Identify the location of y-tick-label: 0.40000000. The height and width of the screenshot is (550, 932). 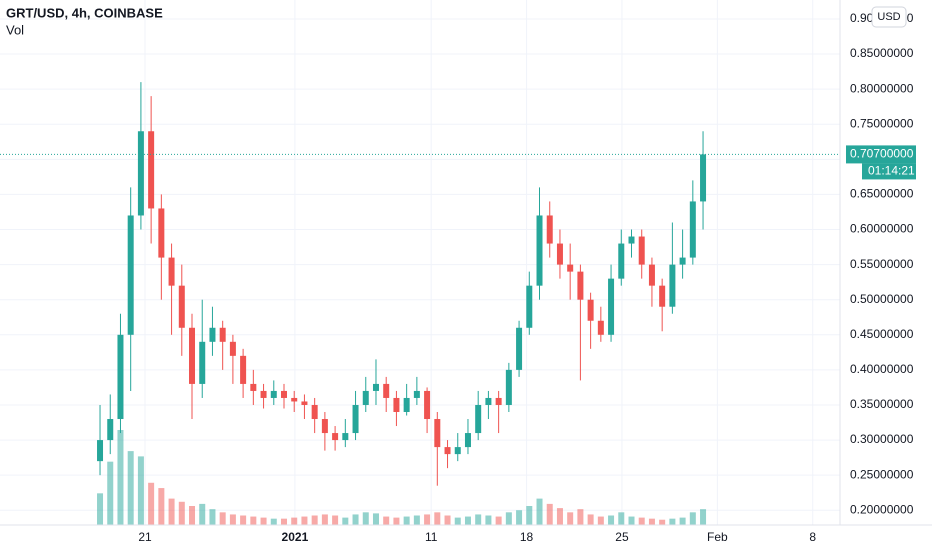
(882, 369).